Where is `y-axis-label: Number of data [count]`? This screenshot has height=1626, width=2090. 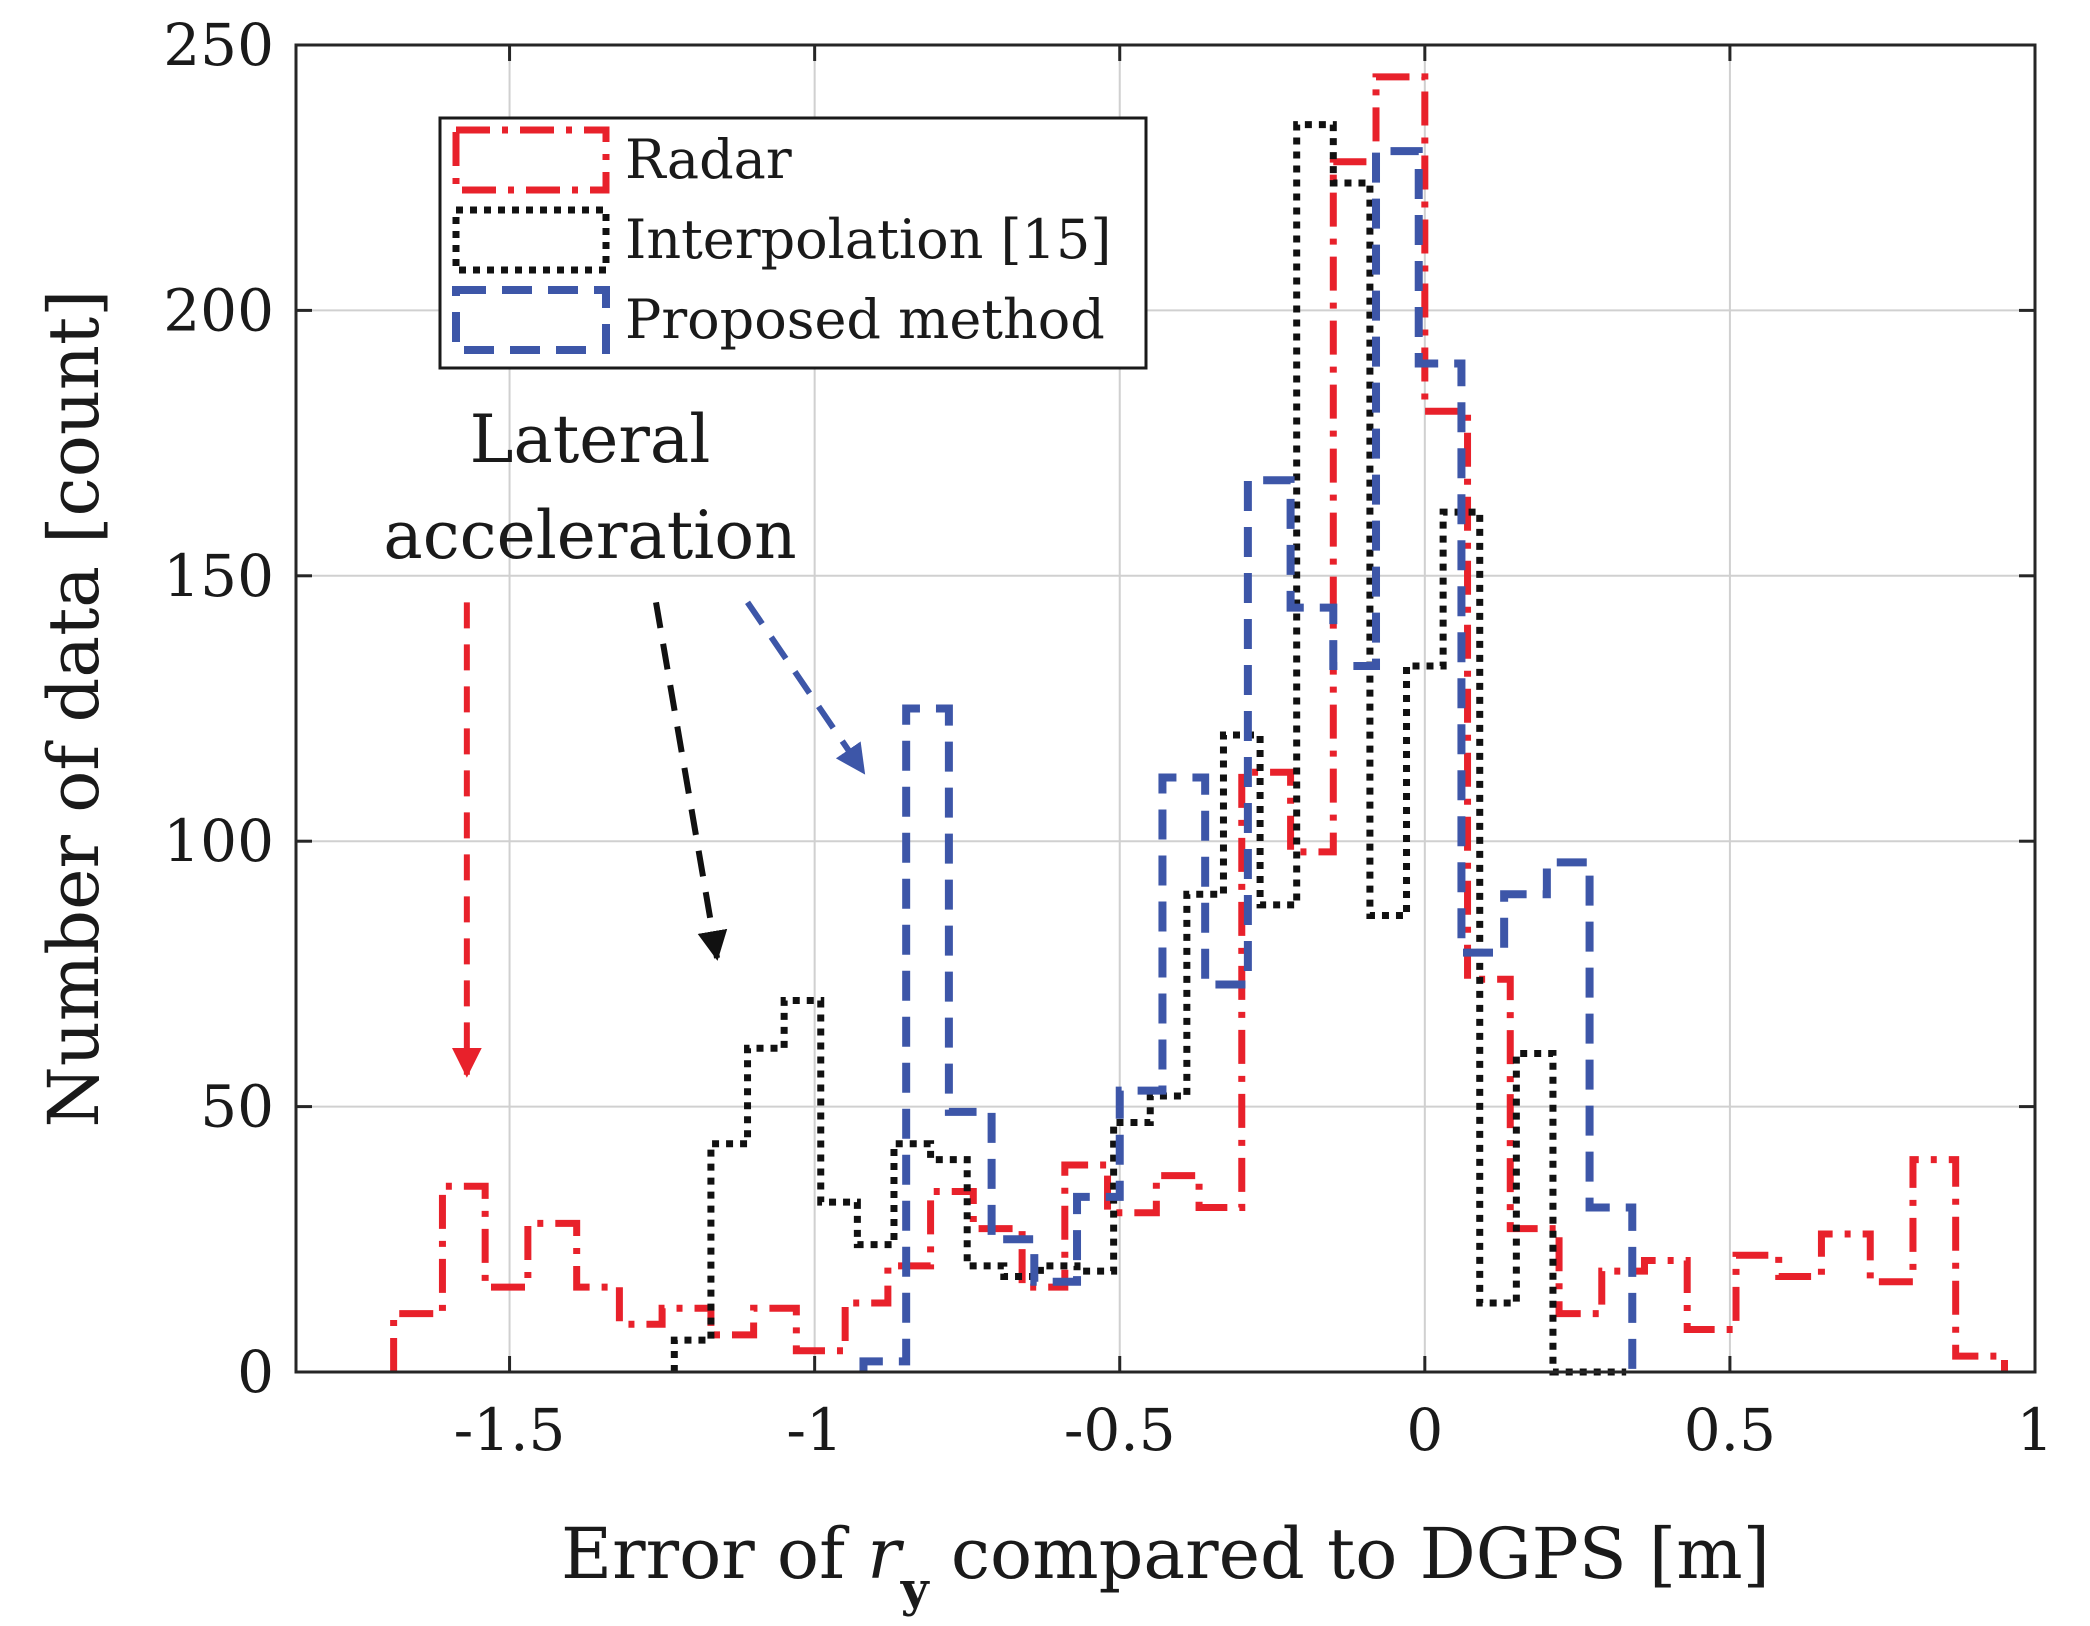 y-axis-label: Number of data [count] is located at coordinates (74, 709).